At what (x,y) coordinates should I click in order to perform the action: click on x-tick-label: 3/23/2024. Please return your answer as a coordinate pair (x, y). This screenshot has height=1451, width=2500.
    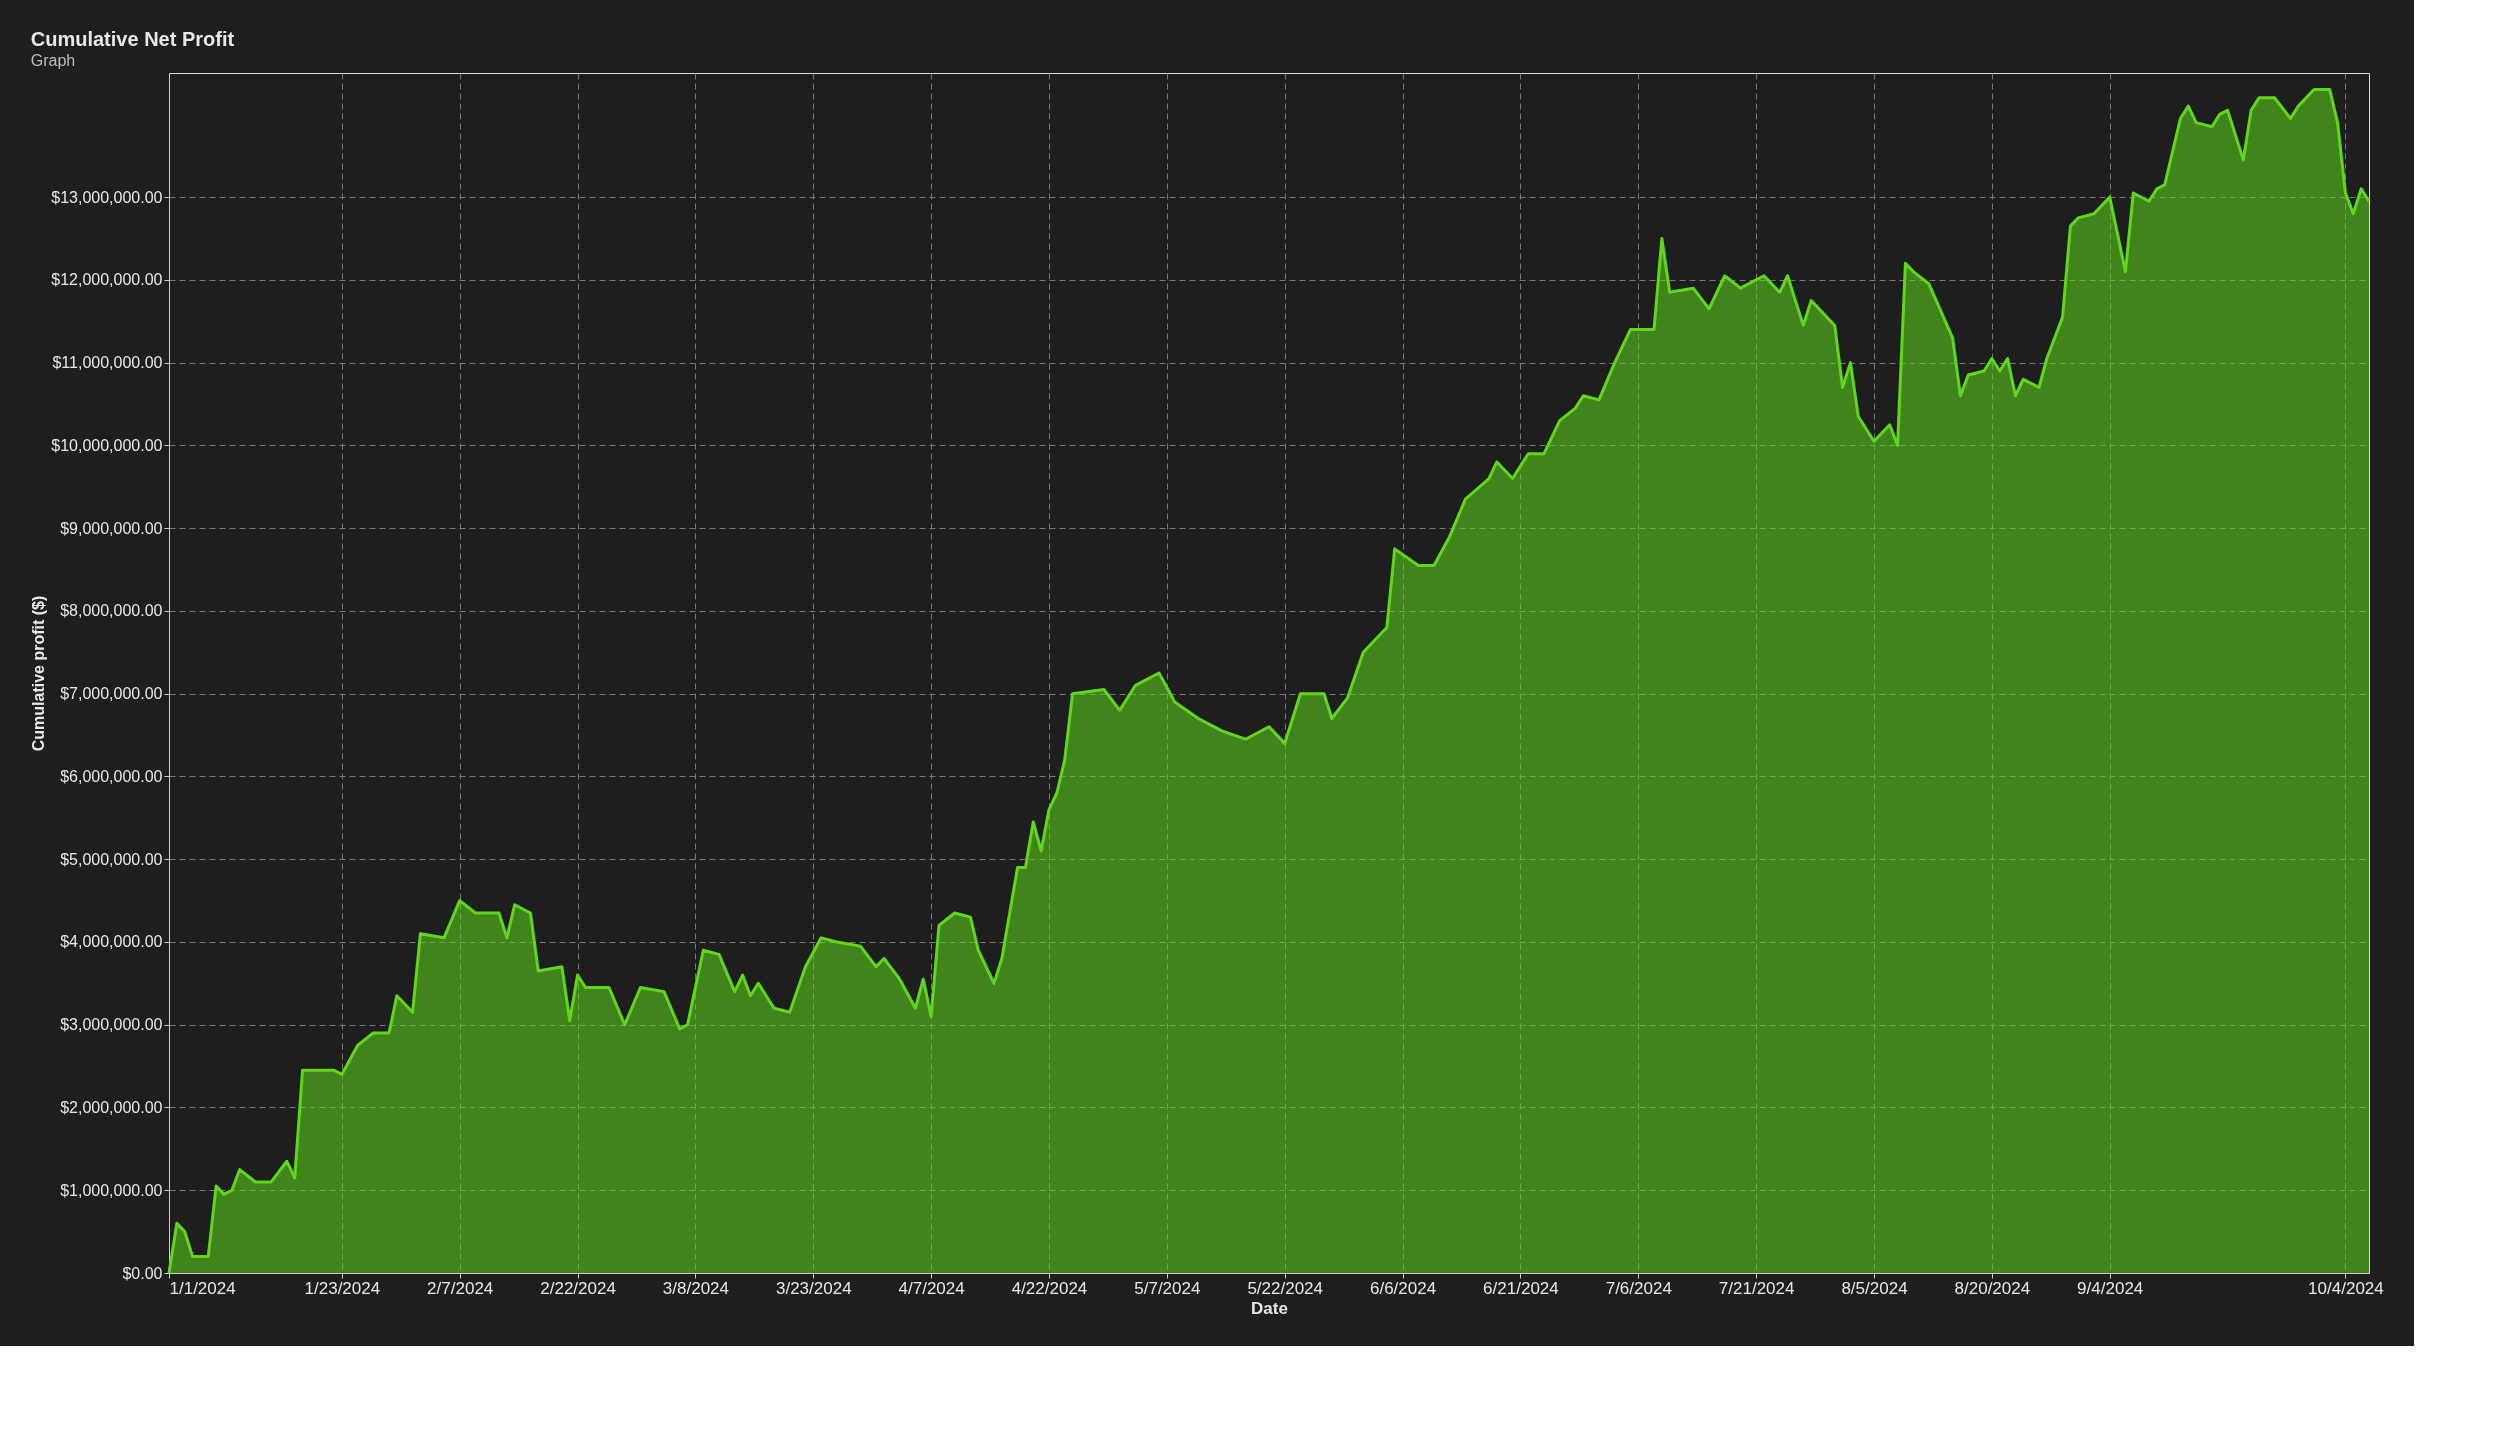
    Looking at the image, I should click on (813, 1288).